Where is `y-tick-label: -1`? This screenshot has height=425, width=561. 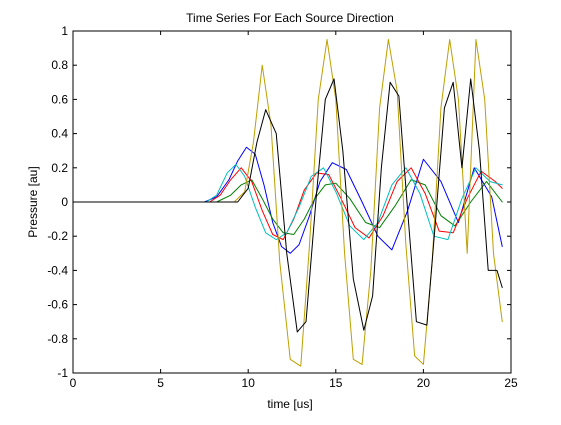
y-tick-label: -1 is located at coordinates (62, 373).